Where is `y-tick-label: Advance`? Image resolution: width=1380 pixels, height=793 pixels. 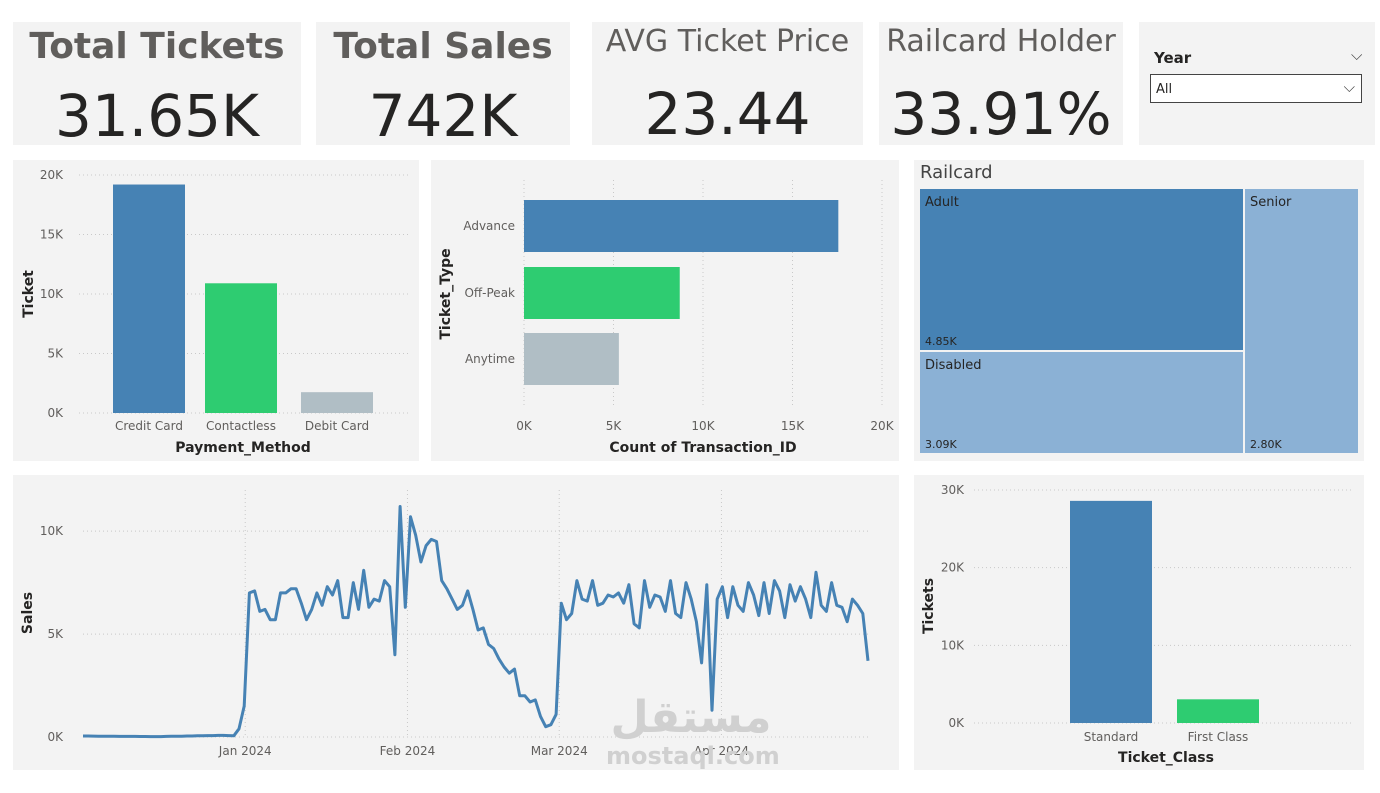 y-tick-label: Advance is located at coordinates (489, 226).